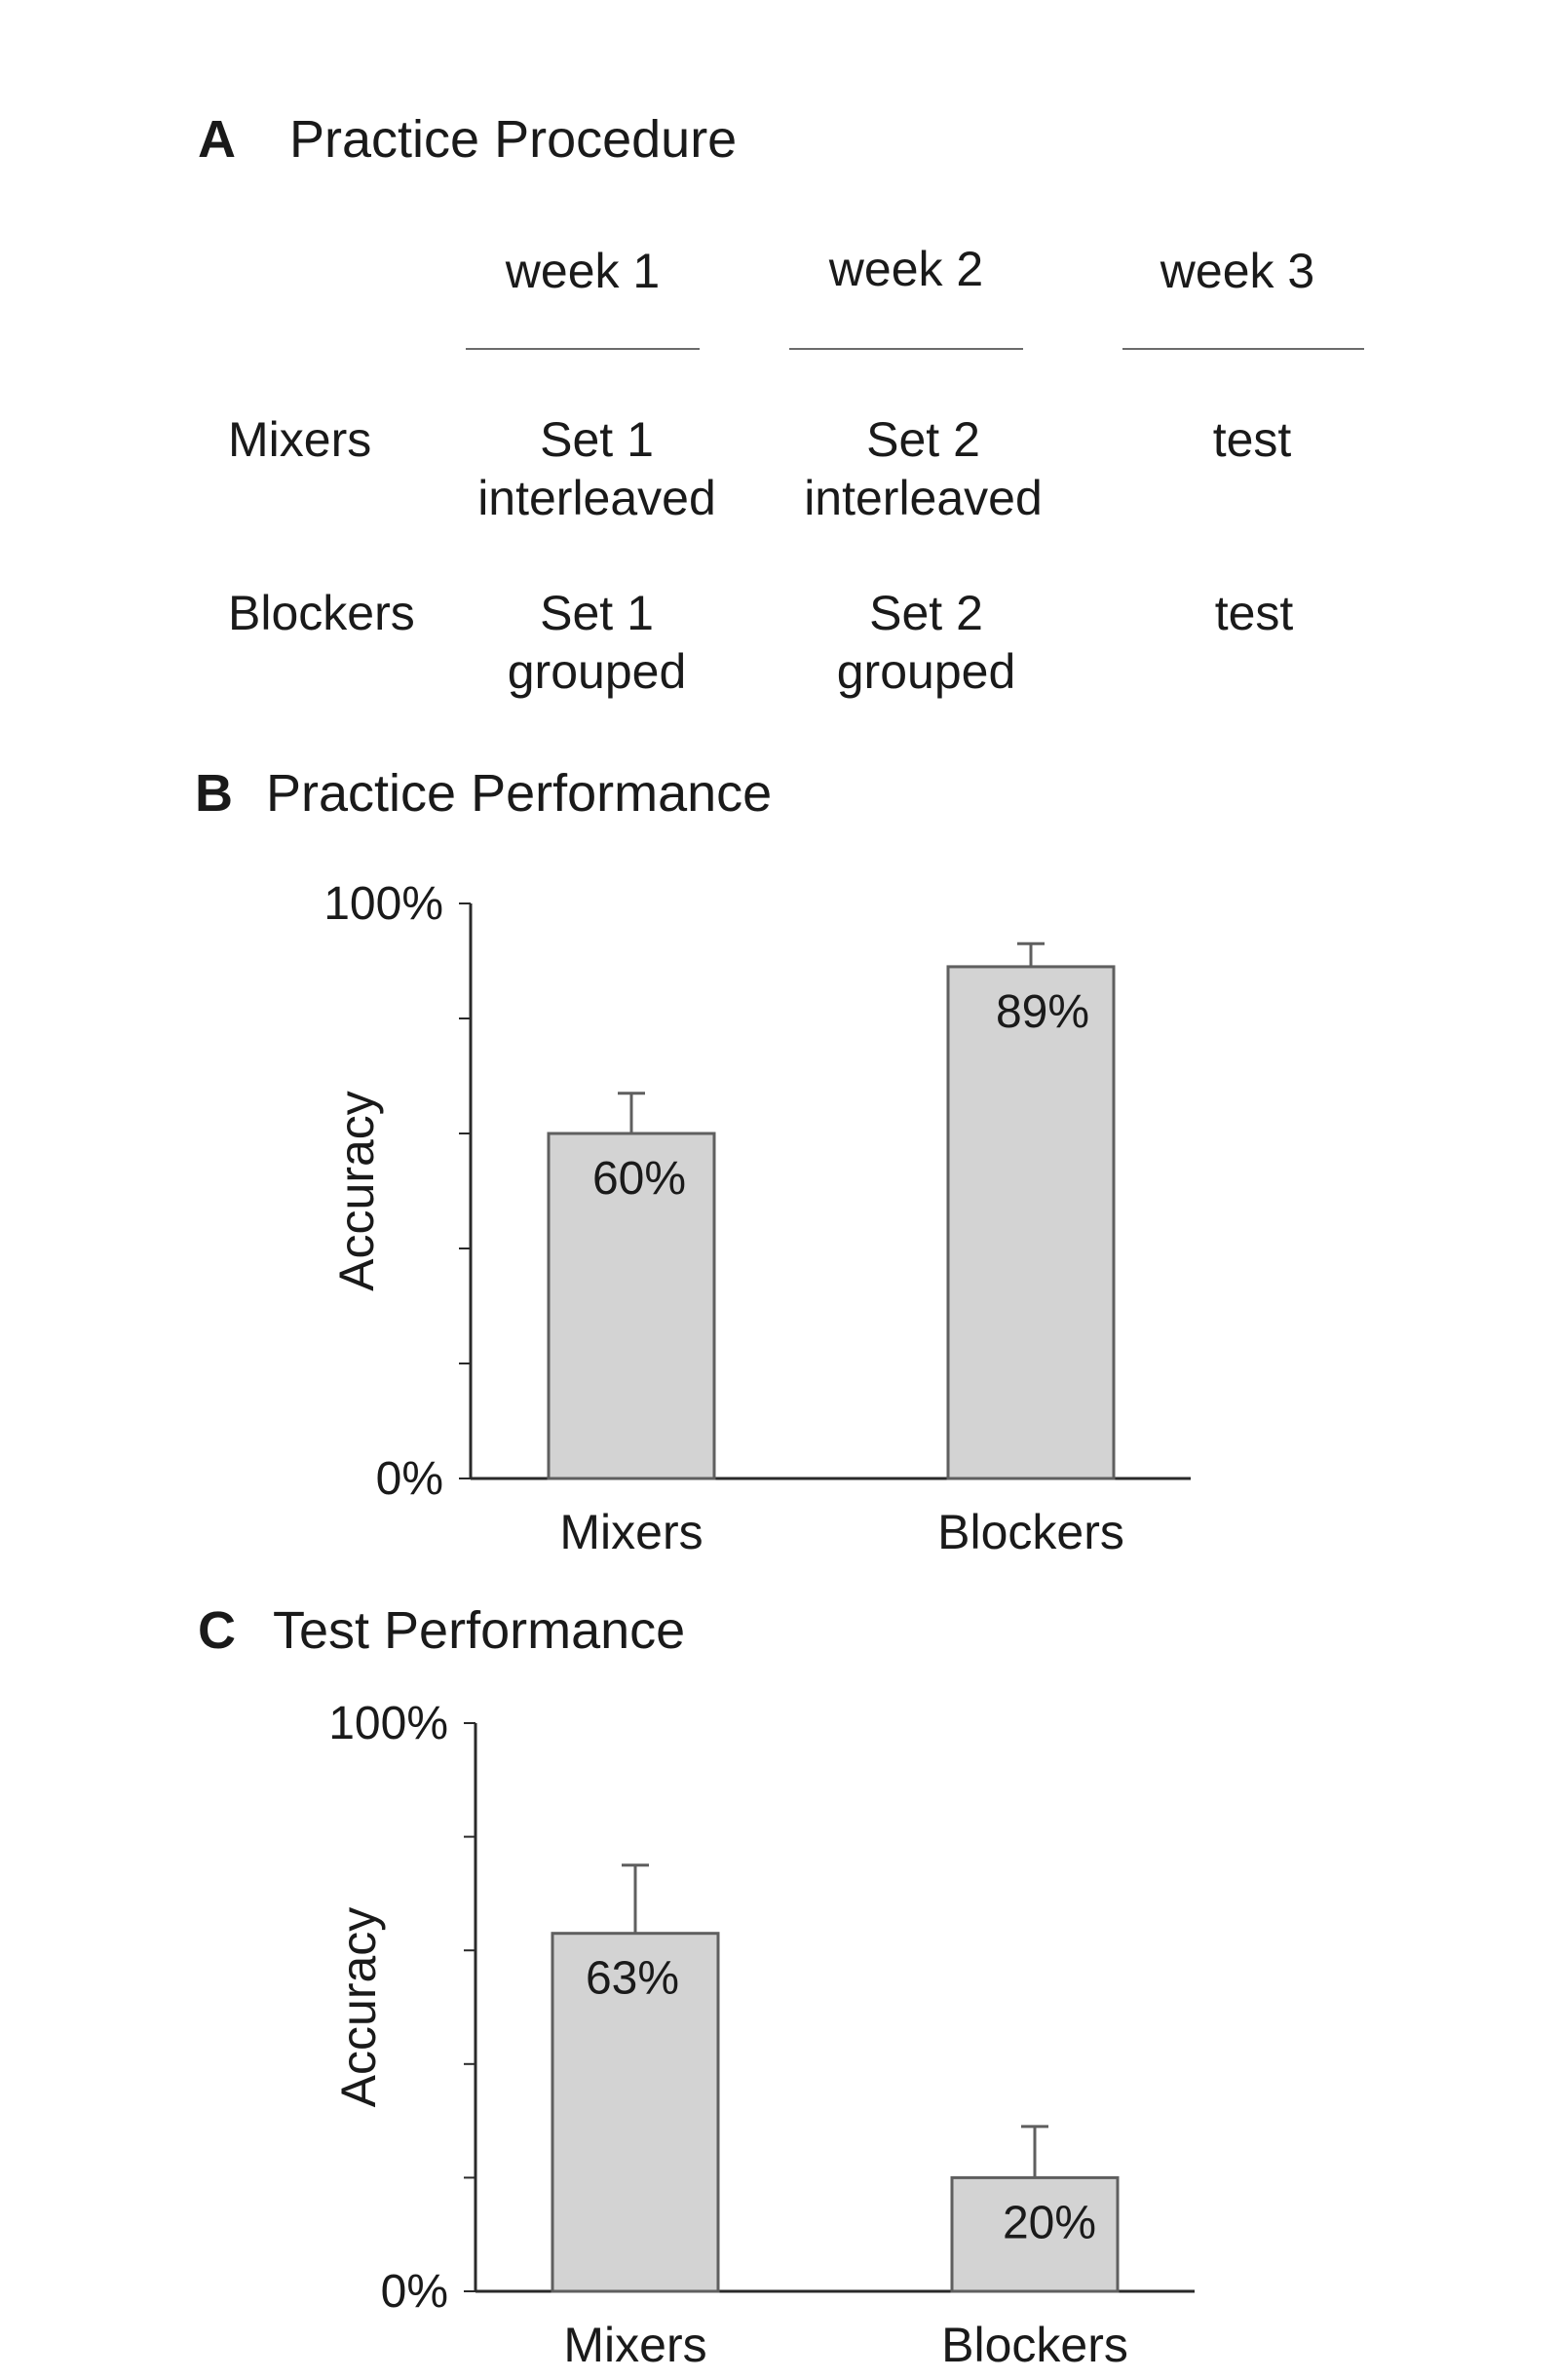 This screenshot has width=1559, height=2380. What do you see at coordinates (513, 139) in the screenshot?
I see `panel-a-title: Practice Procedure` at bounding box center [513, 139].